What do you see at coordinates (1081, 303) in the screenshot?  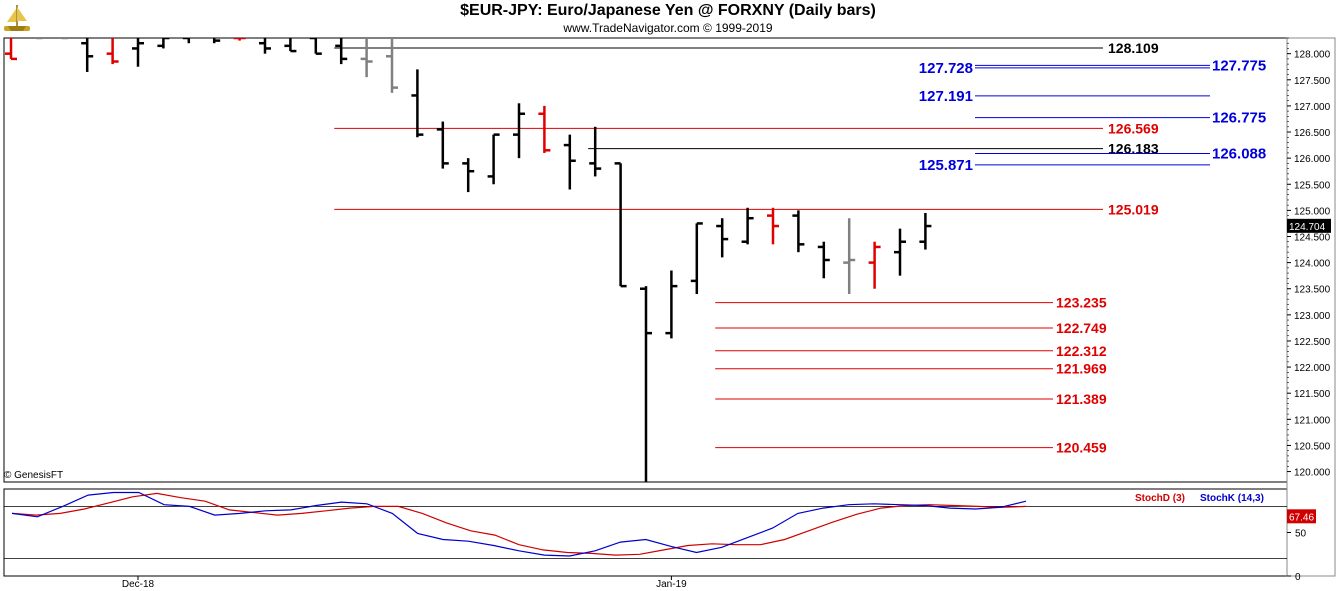 I see `level-label: 123.235` at bounding box center [1081, 303].